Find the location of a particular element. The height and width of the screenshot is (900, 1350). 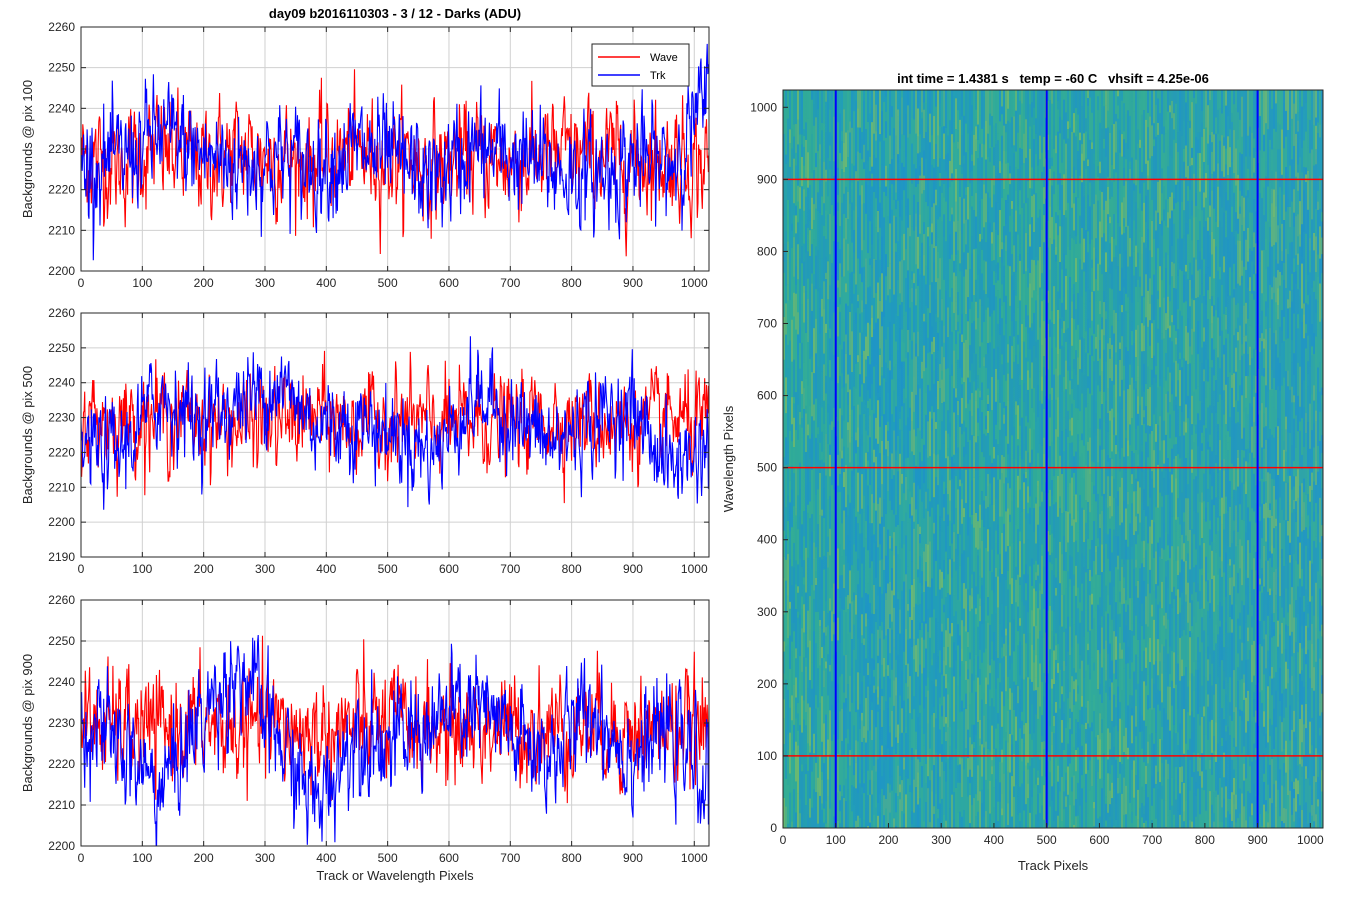

x-axis-label: Track Pixels is located at coordinates (1053, 865).